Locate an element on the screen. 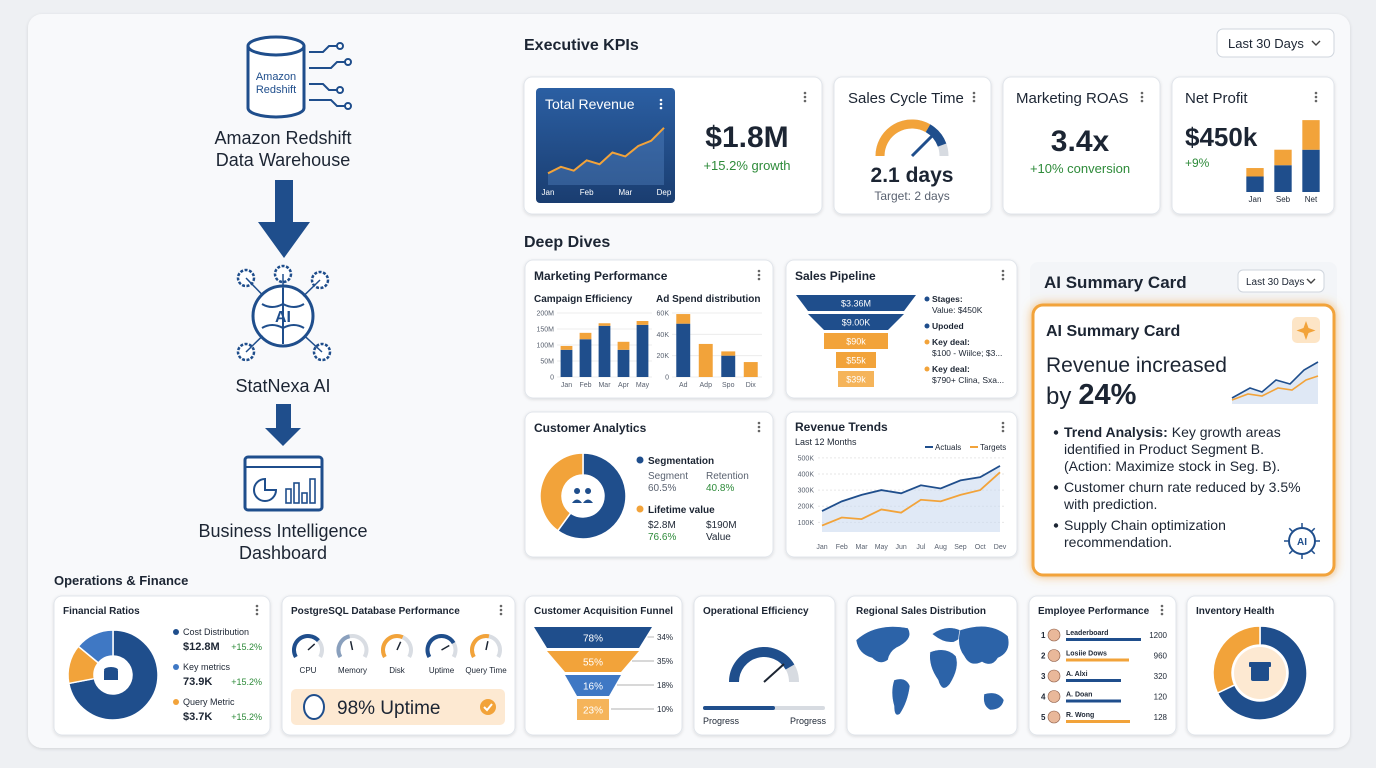 The width and height of the screenshot is (1376, 768). donut-icon is located at coordinates (583, 496).